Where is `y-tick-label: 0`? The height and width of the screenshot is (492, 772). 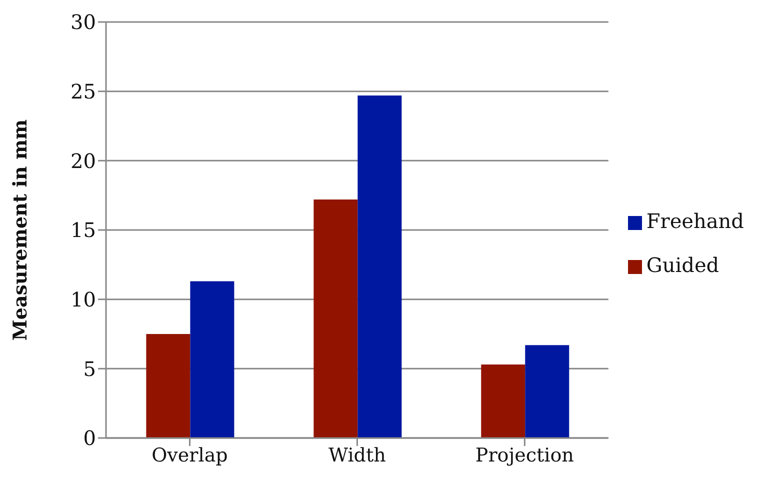 y-tick-label: 0 is located at coordinates (89, 438).